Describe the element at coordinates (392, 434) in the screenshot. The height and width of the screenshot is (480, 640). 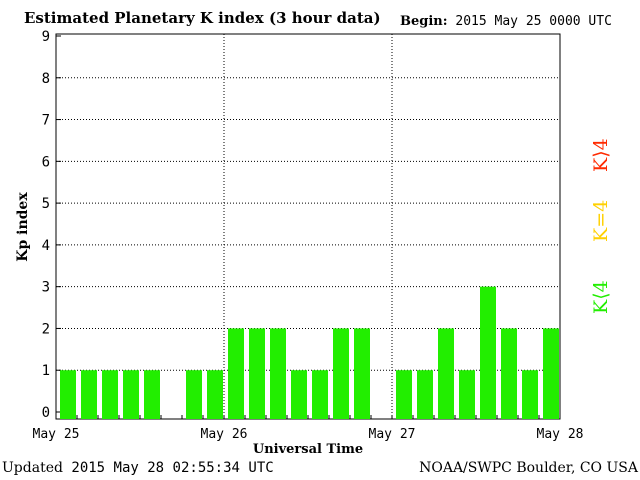
I see `x-tick-label: May 27` at that location.